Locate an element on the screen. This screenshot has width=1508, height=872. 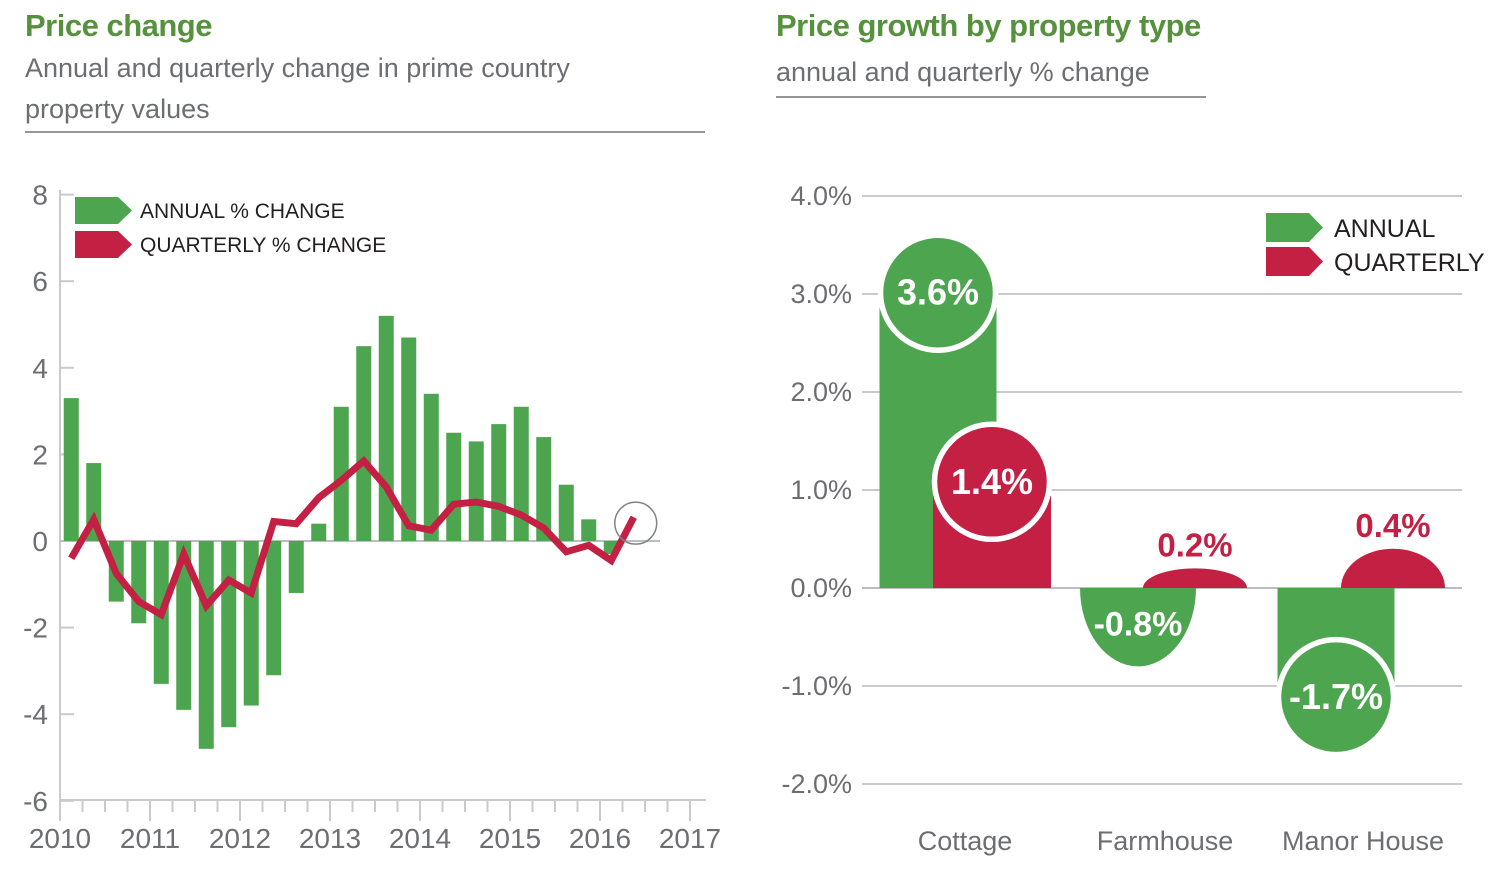
x-tick-label: 2015 is located at coordinates (510, 838).